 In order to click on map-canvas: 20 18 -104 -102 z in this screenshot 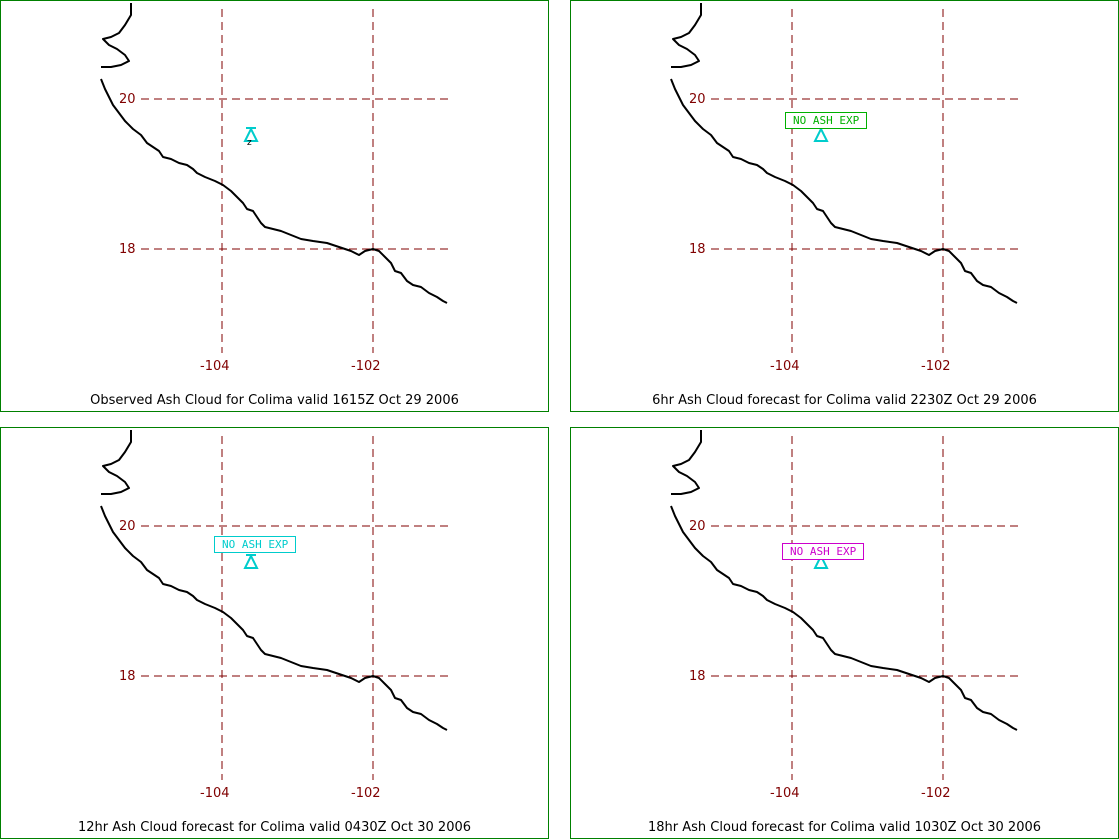, I will do `click(275, 188)`.